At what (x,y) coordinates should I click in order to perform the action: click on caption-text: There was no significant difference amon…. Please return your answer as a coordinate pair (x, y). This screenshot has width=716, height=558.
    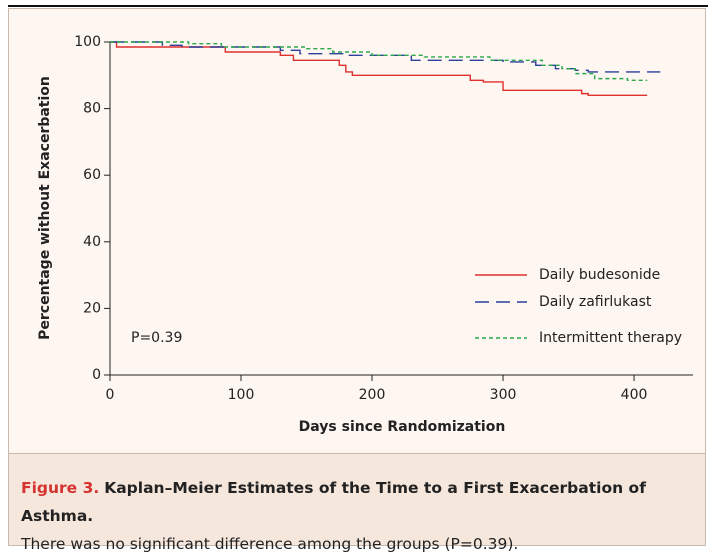
    Looking at the image, I should click on (270, 544).